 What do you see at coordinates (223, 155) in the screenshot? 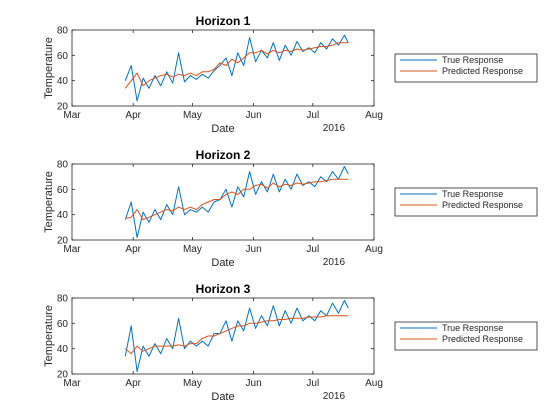
I see `chart-title: Horizon 2` at bounding box center [223, 155].